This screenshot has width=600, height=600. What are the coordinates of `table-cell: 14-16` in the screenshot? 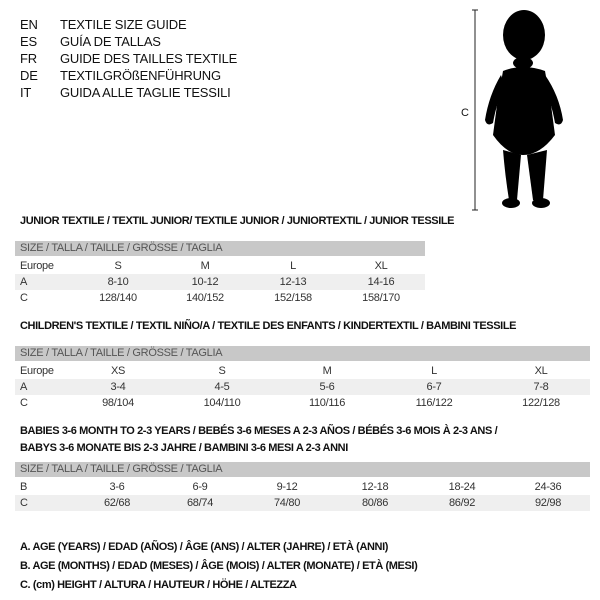 It's located at (381, 282).